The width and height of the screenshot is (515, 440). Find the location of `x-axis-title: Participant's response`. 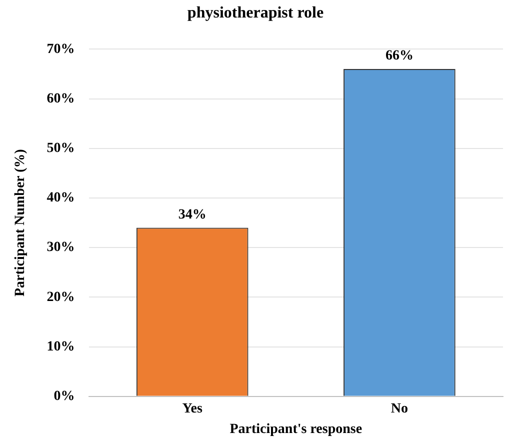

x-axis-title: Participant's response is located at coordinates (296, 430).